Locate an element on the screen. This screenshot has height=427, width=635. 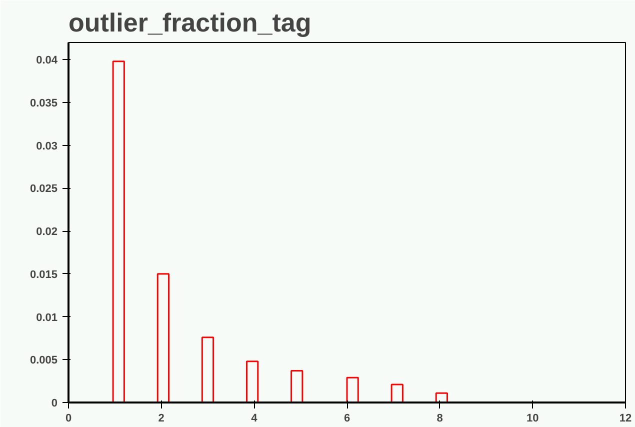
y-tick-label: 0.01 is located at coordinates (47, 318).